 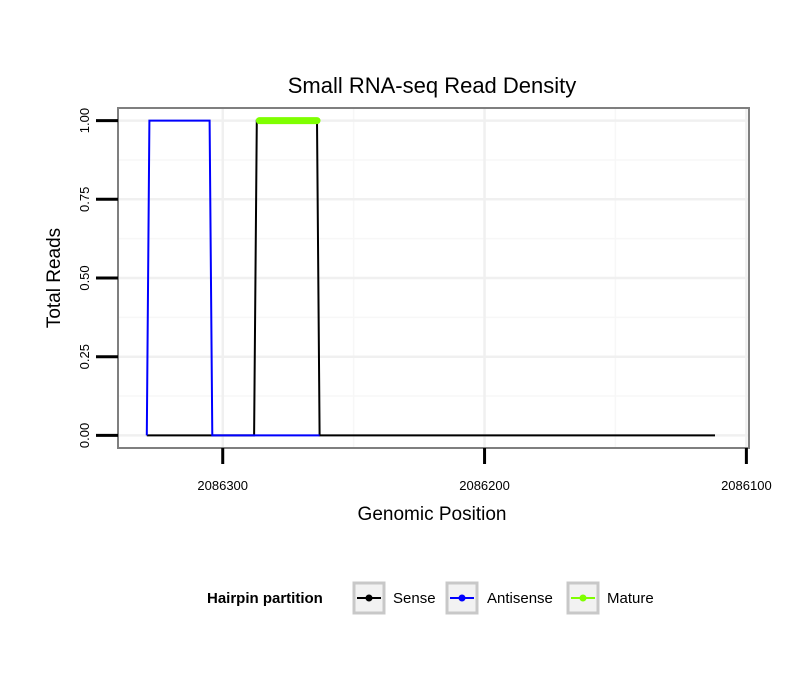 I want to click on chart-title: Small RNA-seq Read Density, so click(x=432, y=85).